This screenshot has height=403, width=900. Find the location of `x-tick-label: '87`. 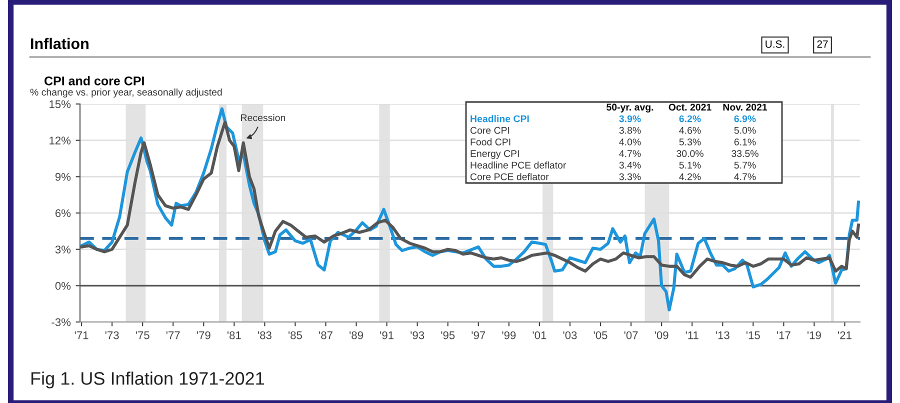

x-tick-label: '87 is located at coordinates (325, 335).